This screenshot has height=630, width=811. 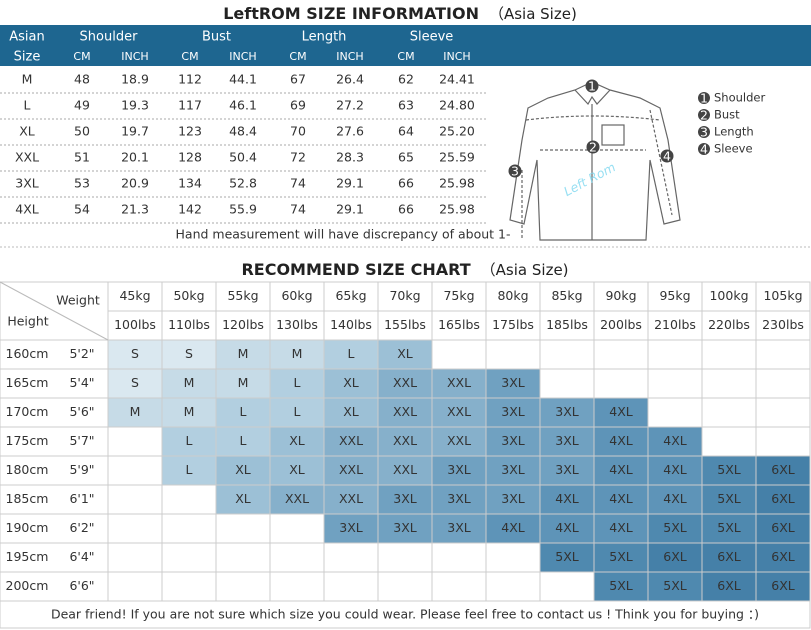 What do you see at coordinates (26, 37) in the screenshot?
I see `header-label: Asian` at bounding box center [26, 37].